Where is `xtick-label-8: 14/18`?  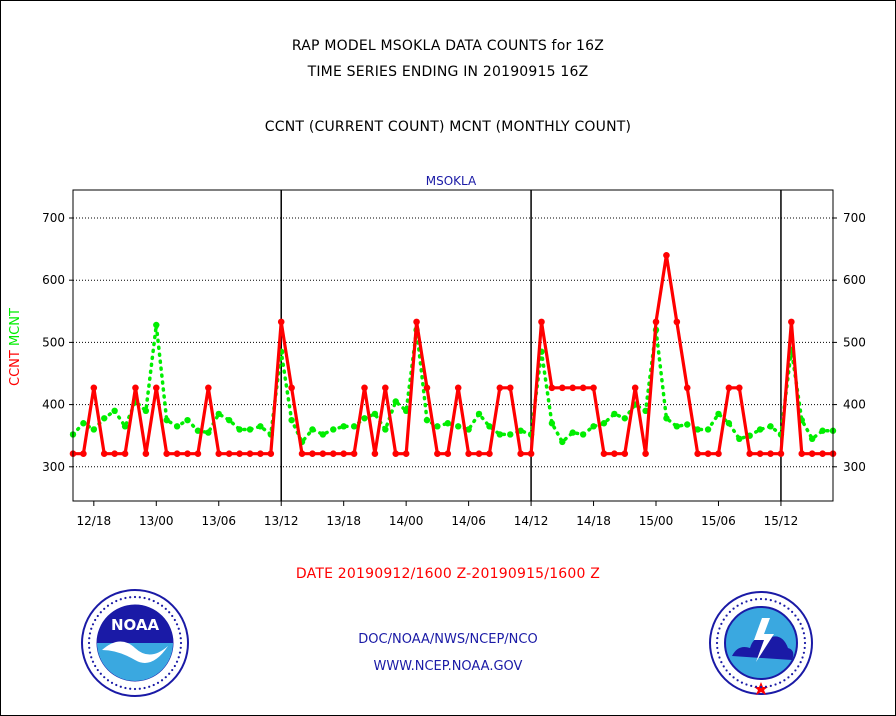
xtick-label-8: 14/18 is located at coordinates (593, 521).